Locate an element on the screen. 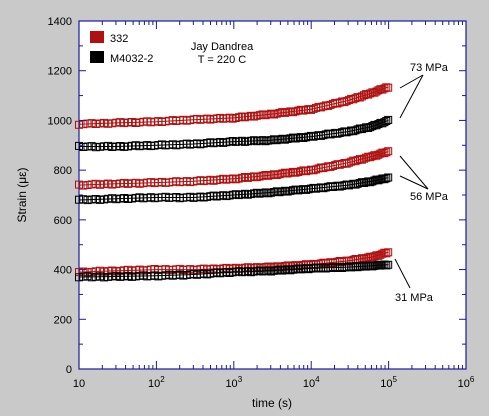 This screenshot has height=416, width=489. legend-label-m4032: M4032-2 is located at coordinates (131, 59).